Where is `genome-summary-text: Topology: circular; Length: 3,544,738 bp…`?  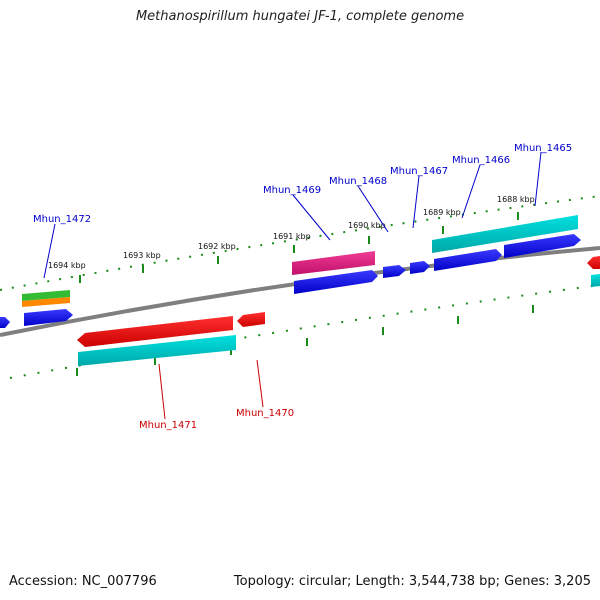
genome-summary-text: Topology: circular; Length: 3,544,738 bp… is located at coordinates (412, 581).